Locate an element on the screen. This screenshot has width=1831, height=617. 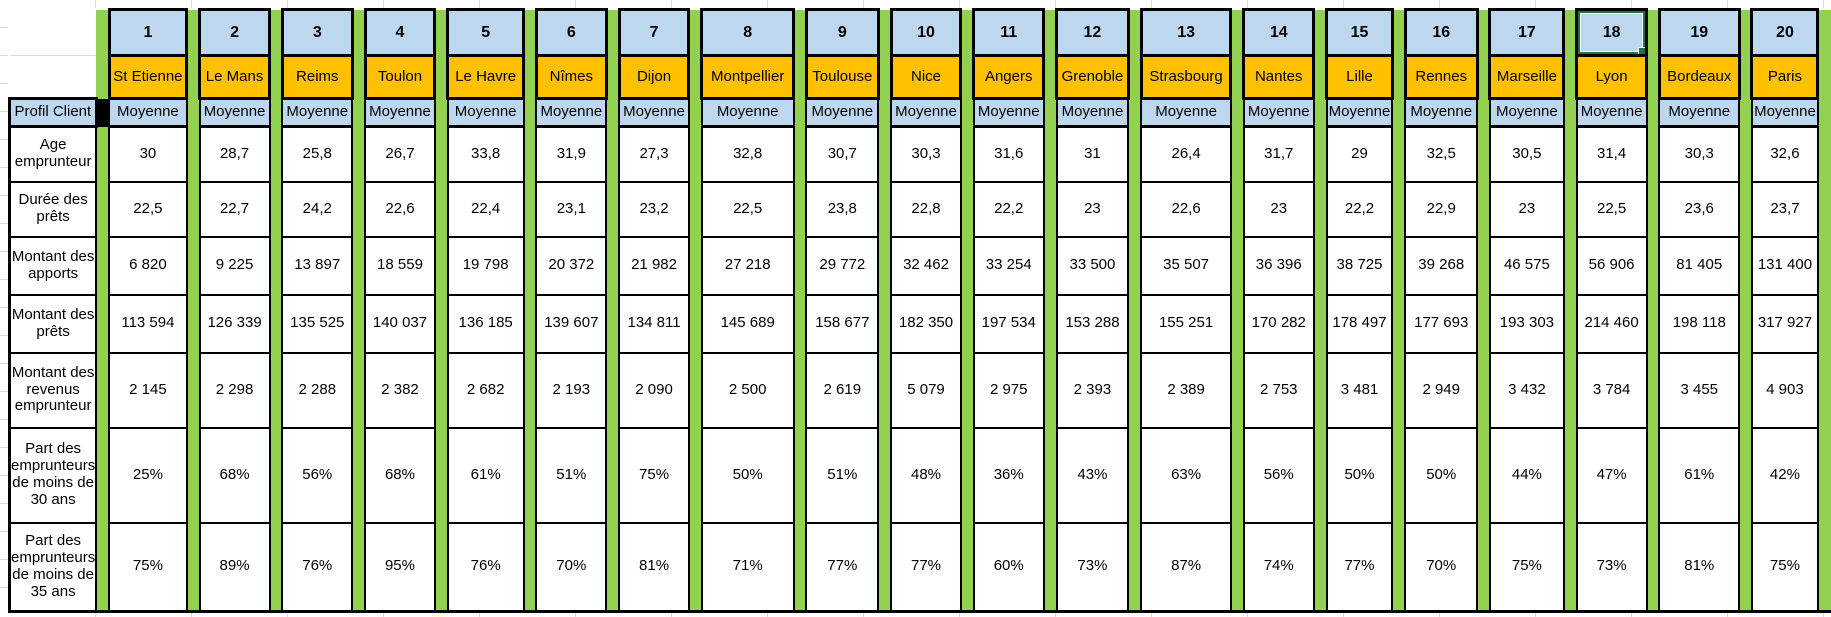
city-header-cell: Angers is located at coordinates (1009, 77).